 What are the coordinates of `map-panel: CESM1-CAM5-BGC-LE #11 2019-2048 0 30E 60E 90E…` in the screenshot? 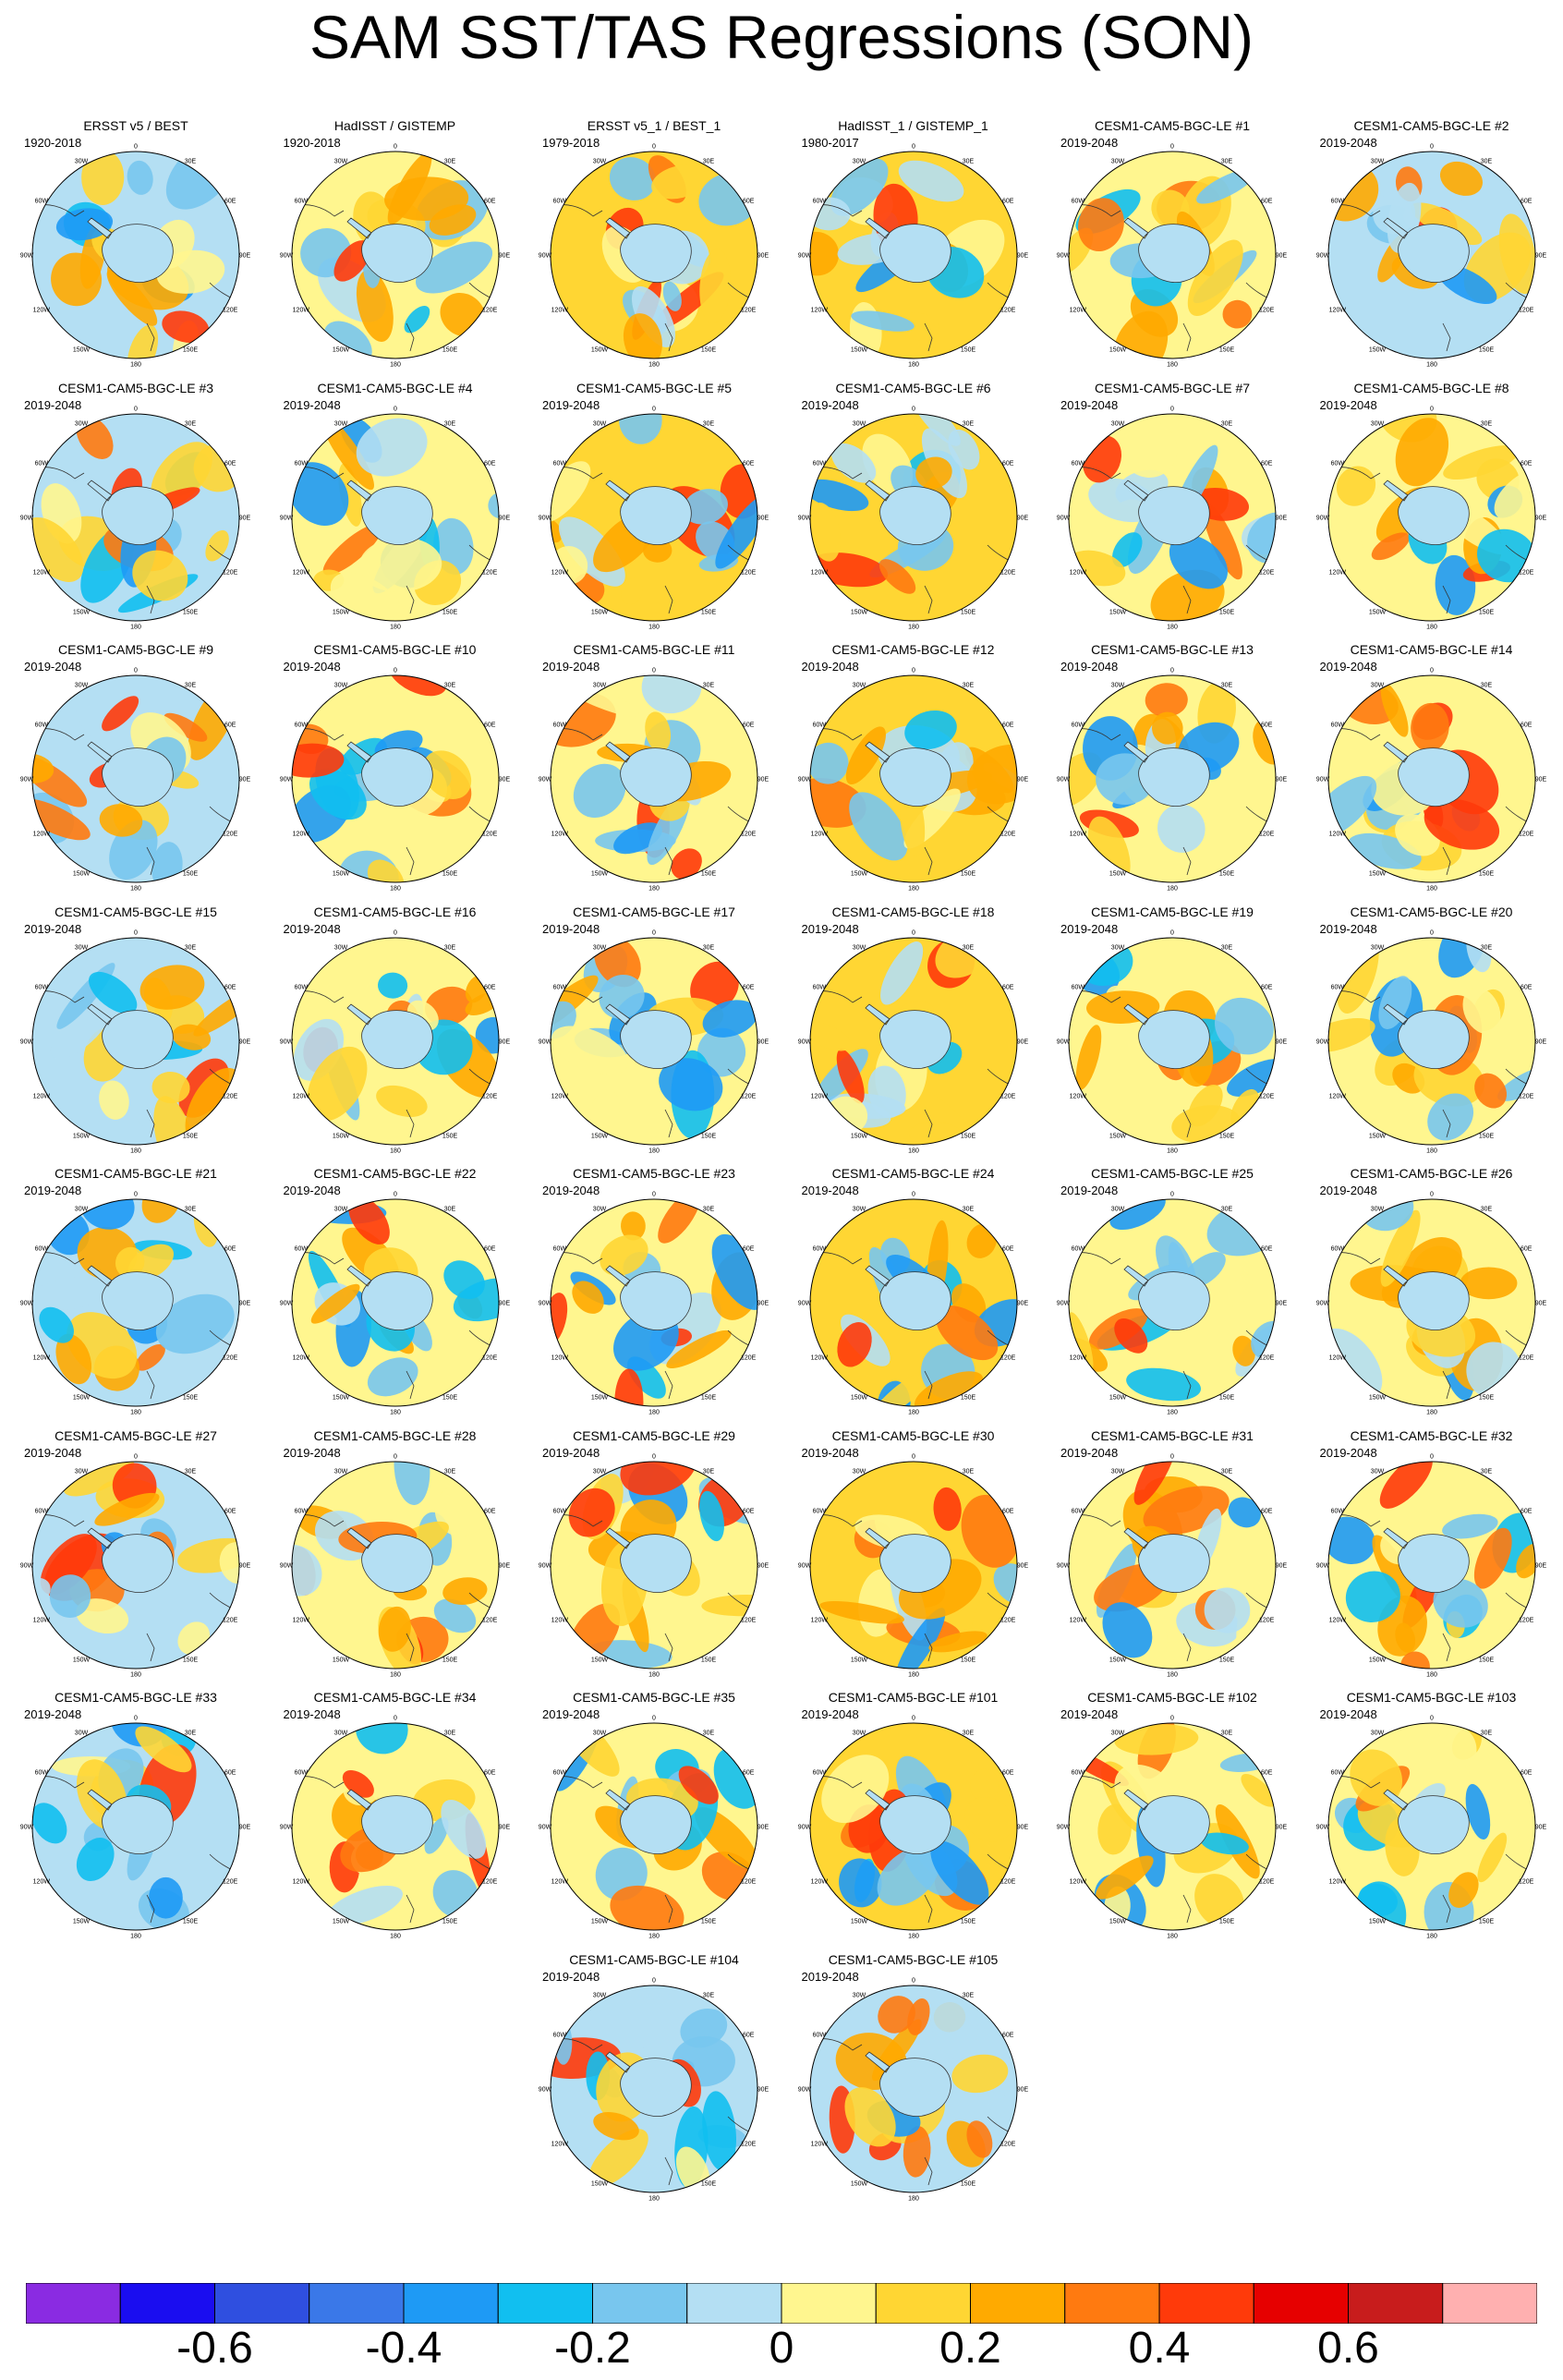 It's located at (654, 767).